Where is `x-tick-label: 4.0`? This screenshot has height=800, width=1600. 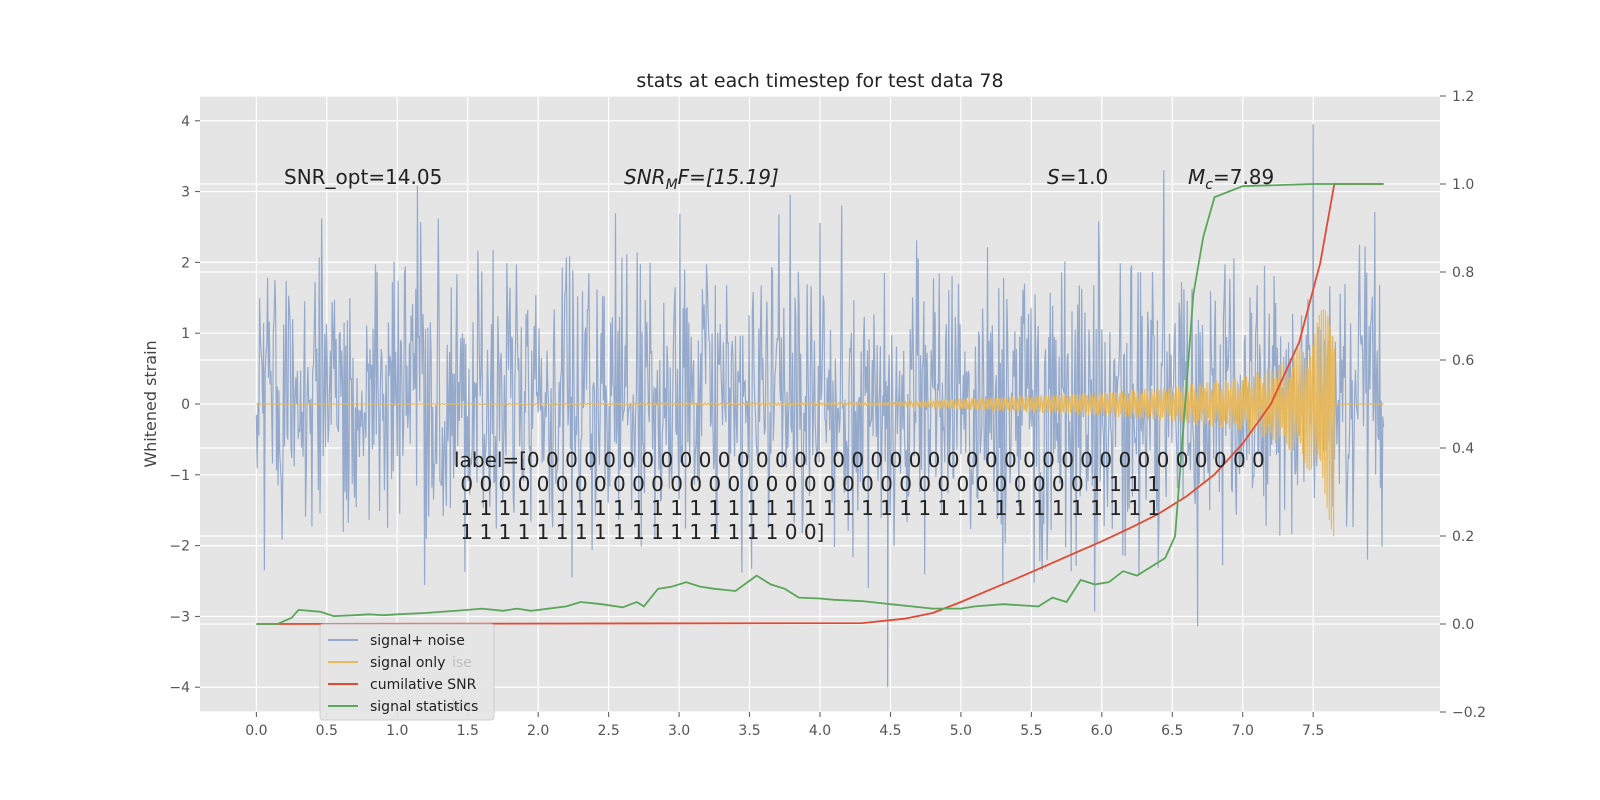
x-tick-label: 4.0 is located at coordinates (820, 731).